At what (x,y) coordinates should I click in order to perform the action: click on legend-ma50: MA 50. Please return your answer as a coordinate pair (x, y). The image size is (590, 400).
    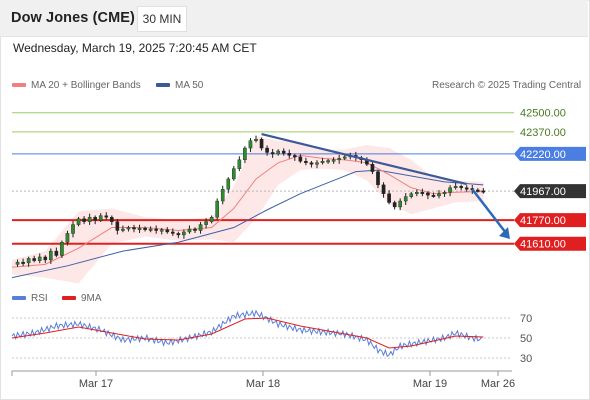
    Looking at the image, I should click on (179, 85).